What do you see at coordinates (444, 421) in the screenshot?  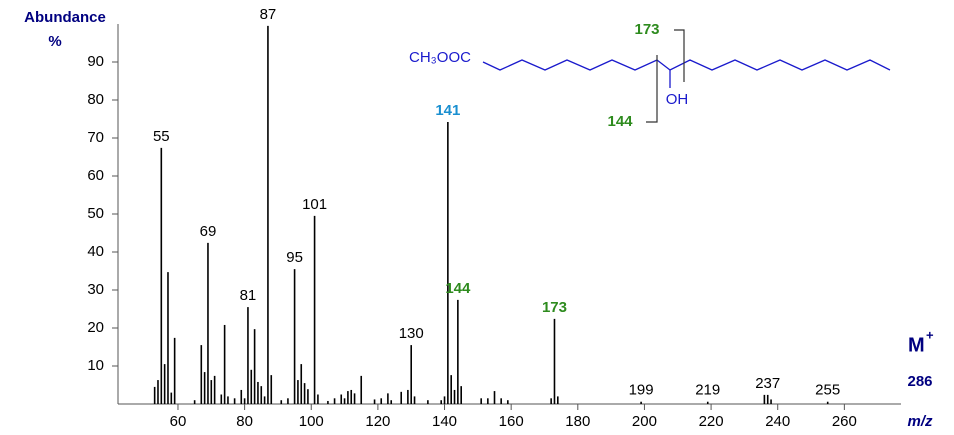 I see `x-tick-label: 140` at bounding box center [444, 421].